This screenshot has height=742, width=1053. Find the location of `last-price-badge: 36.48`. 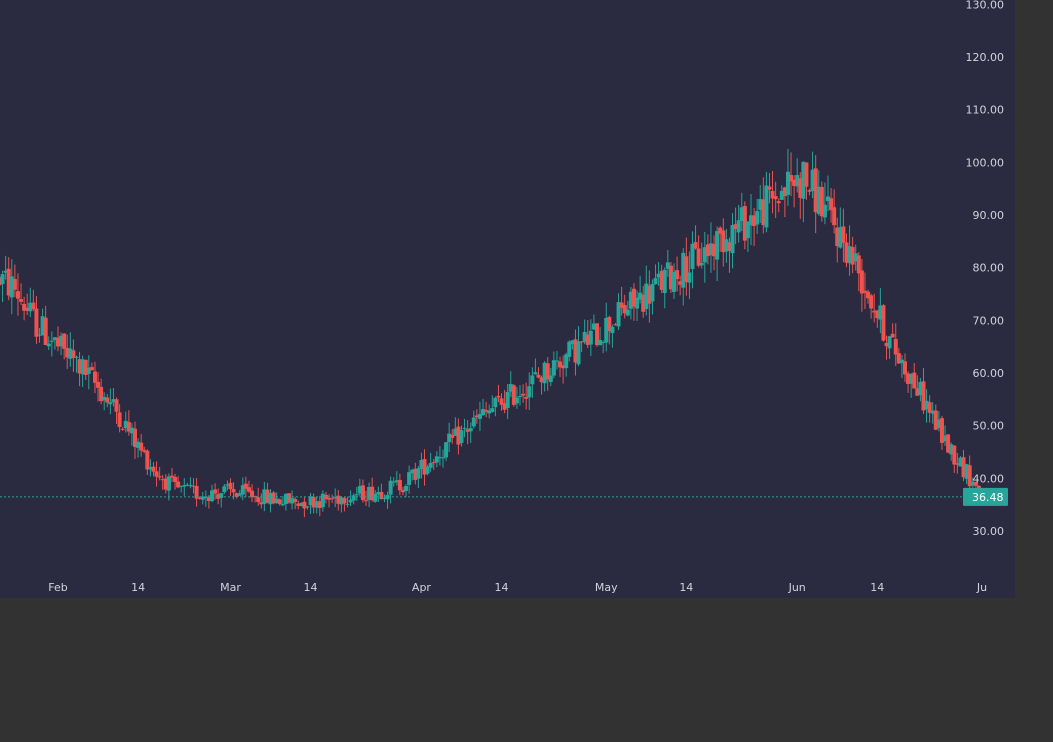

last-price-badge: 36.48 is located at coordinates (985, 496).